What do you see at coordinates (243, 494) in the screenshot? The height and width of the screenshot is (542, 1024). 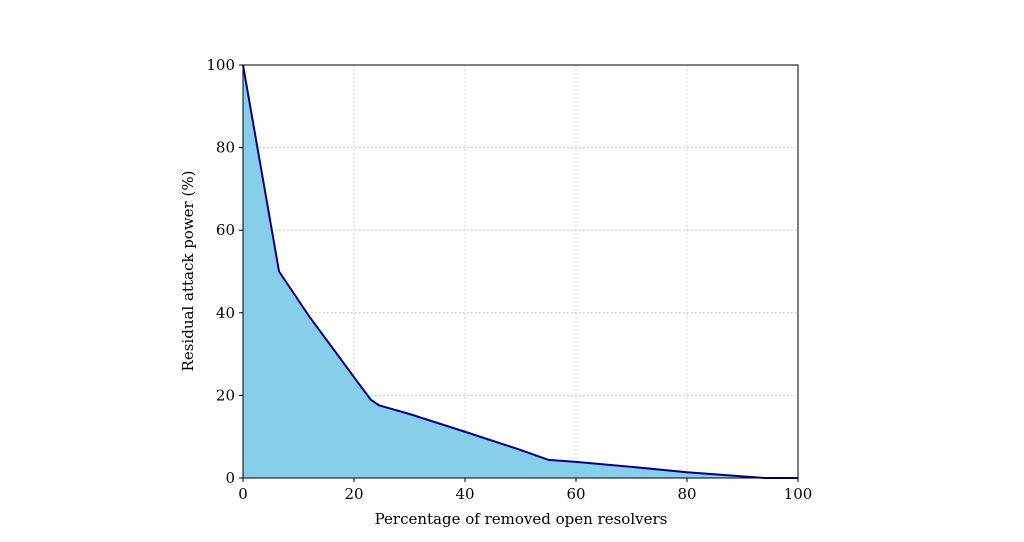 I see `x-tick-label: 0` at bounding box center [243, 494].